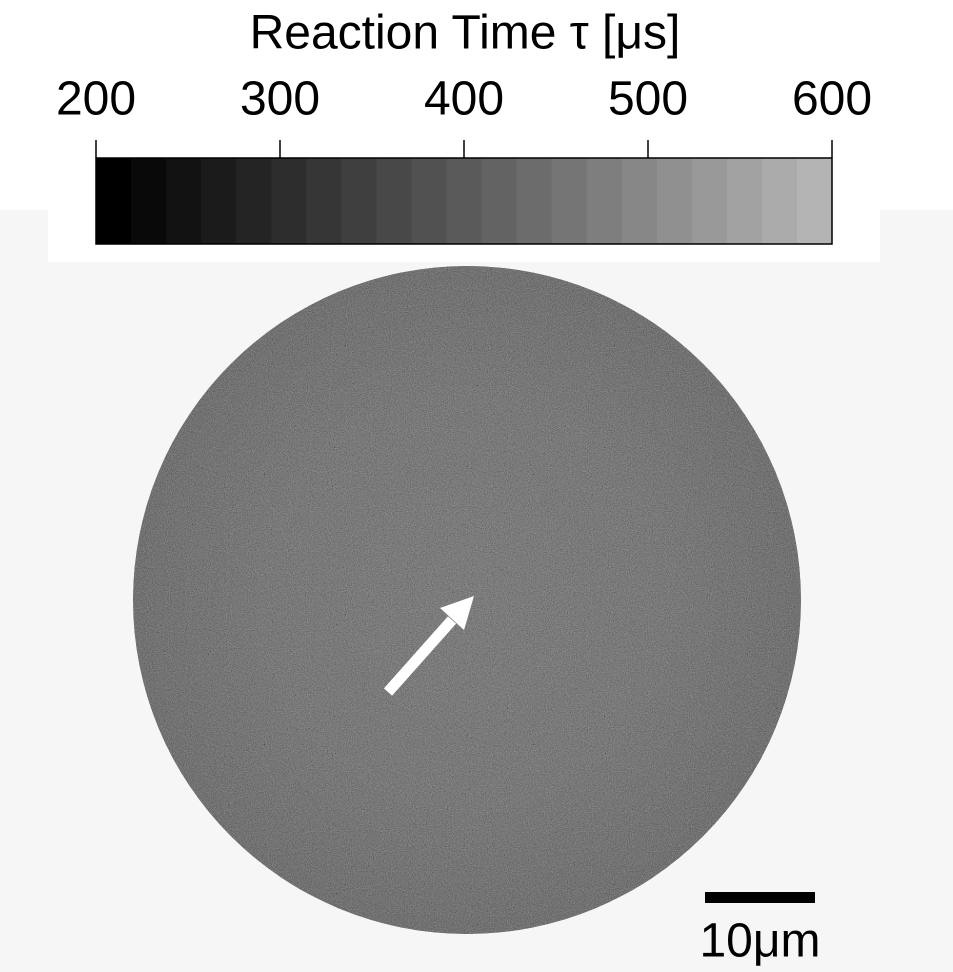  Describe the element at coordinates (465, 33) in the screenshot. I see `colorbar-title: Reaction Time τ [μs]` at that location.